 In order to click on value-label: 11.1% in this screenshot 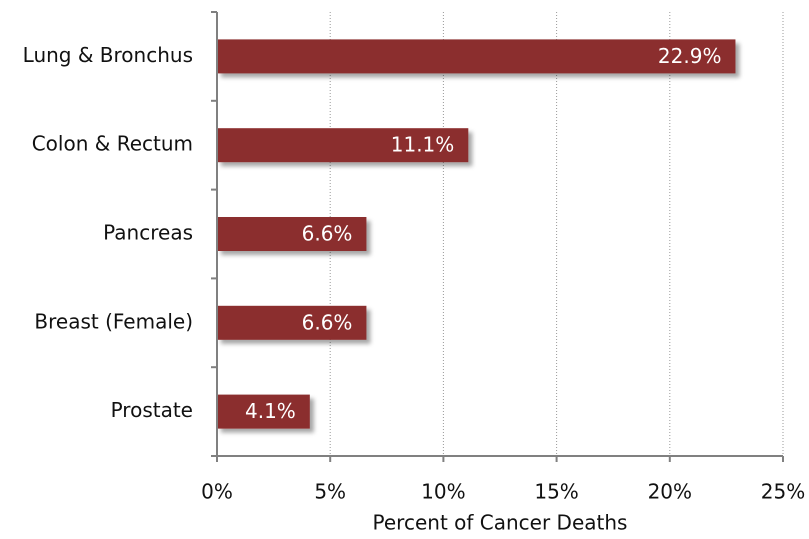, I will do `click(423, 145)`.